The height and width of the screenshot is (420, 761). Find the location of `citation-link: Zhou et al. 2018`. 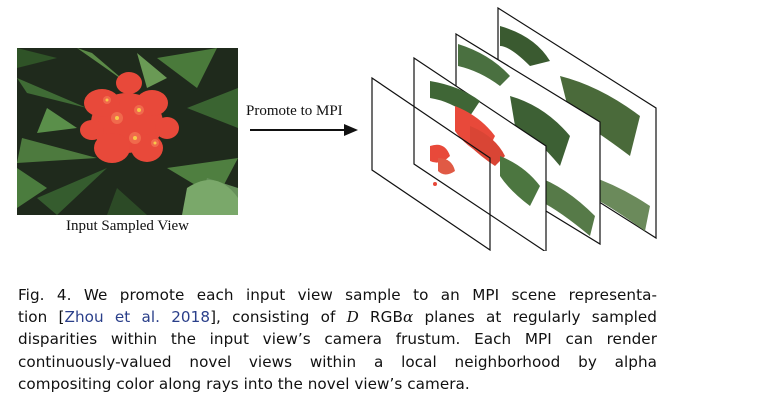

citation-link: Zhou et al. 2018 is located at coordinates (137, 317).